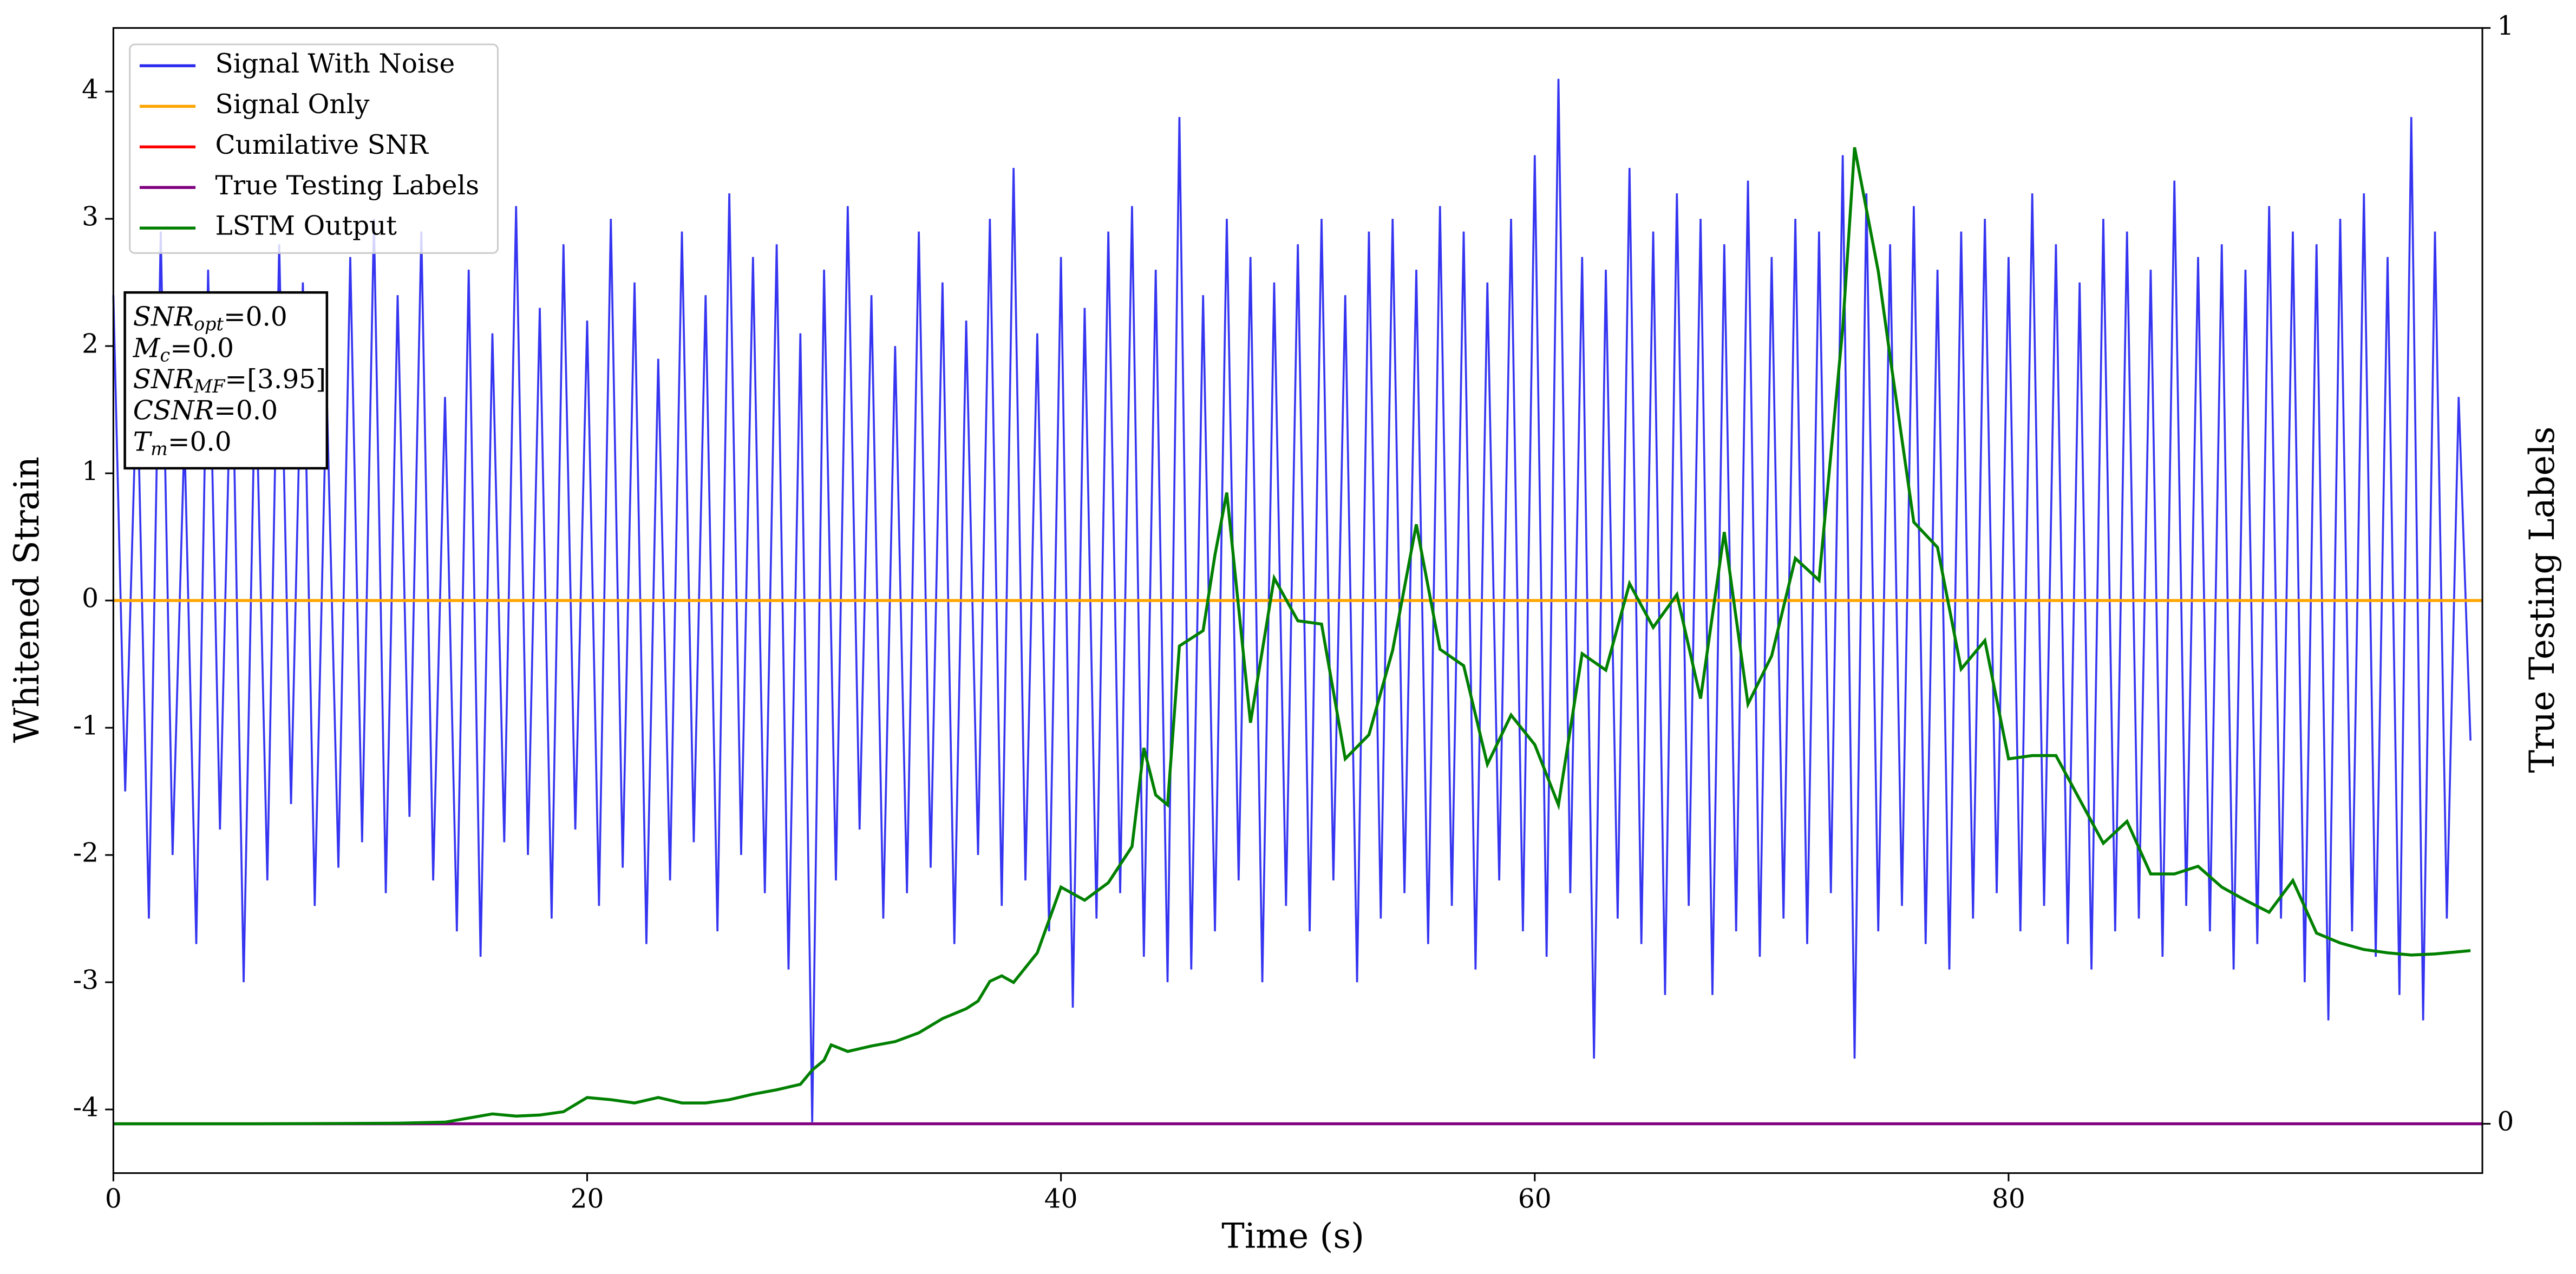  Describe the element at coordinates (173, 410) in the screenshot. I see `annotation-main: CSNR` at that location.